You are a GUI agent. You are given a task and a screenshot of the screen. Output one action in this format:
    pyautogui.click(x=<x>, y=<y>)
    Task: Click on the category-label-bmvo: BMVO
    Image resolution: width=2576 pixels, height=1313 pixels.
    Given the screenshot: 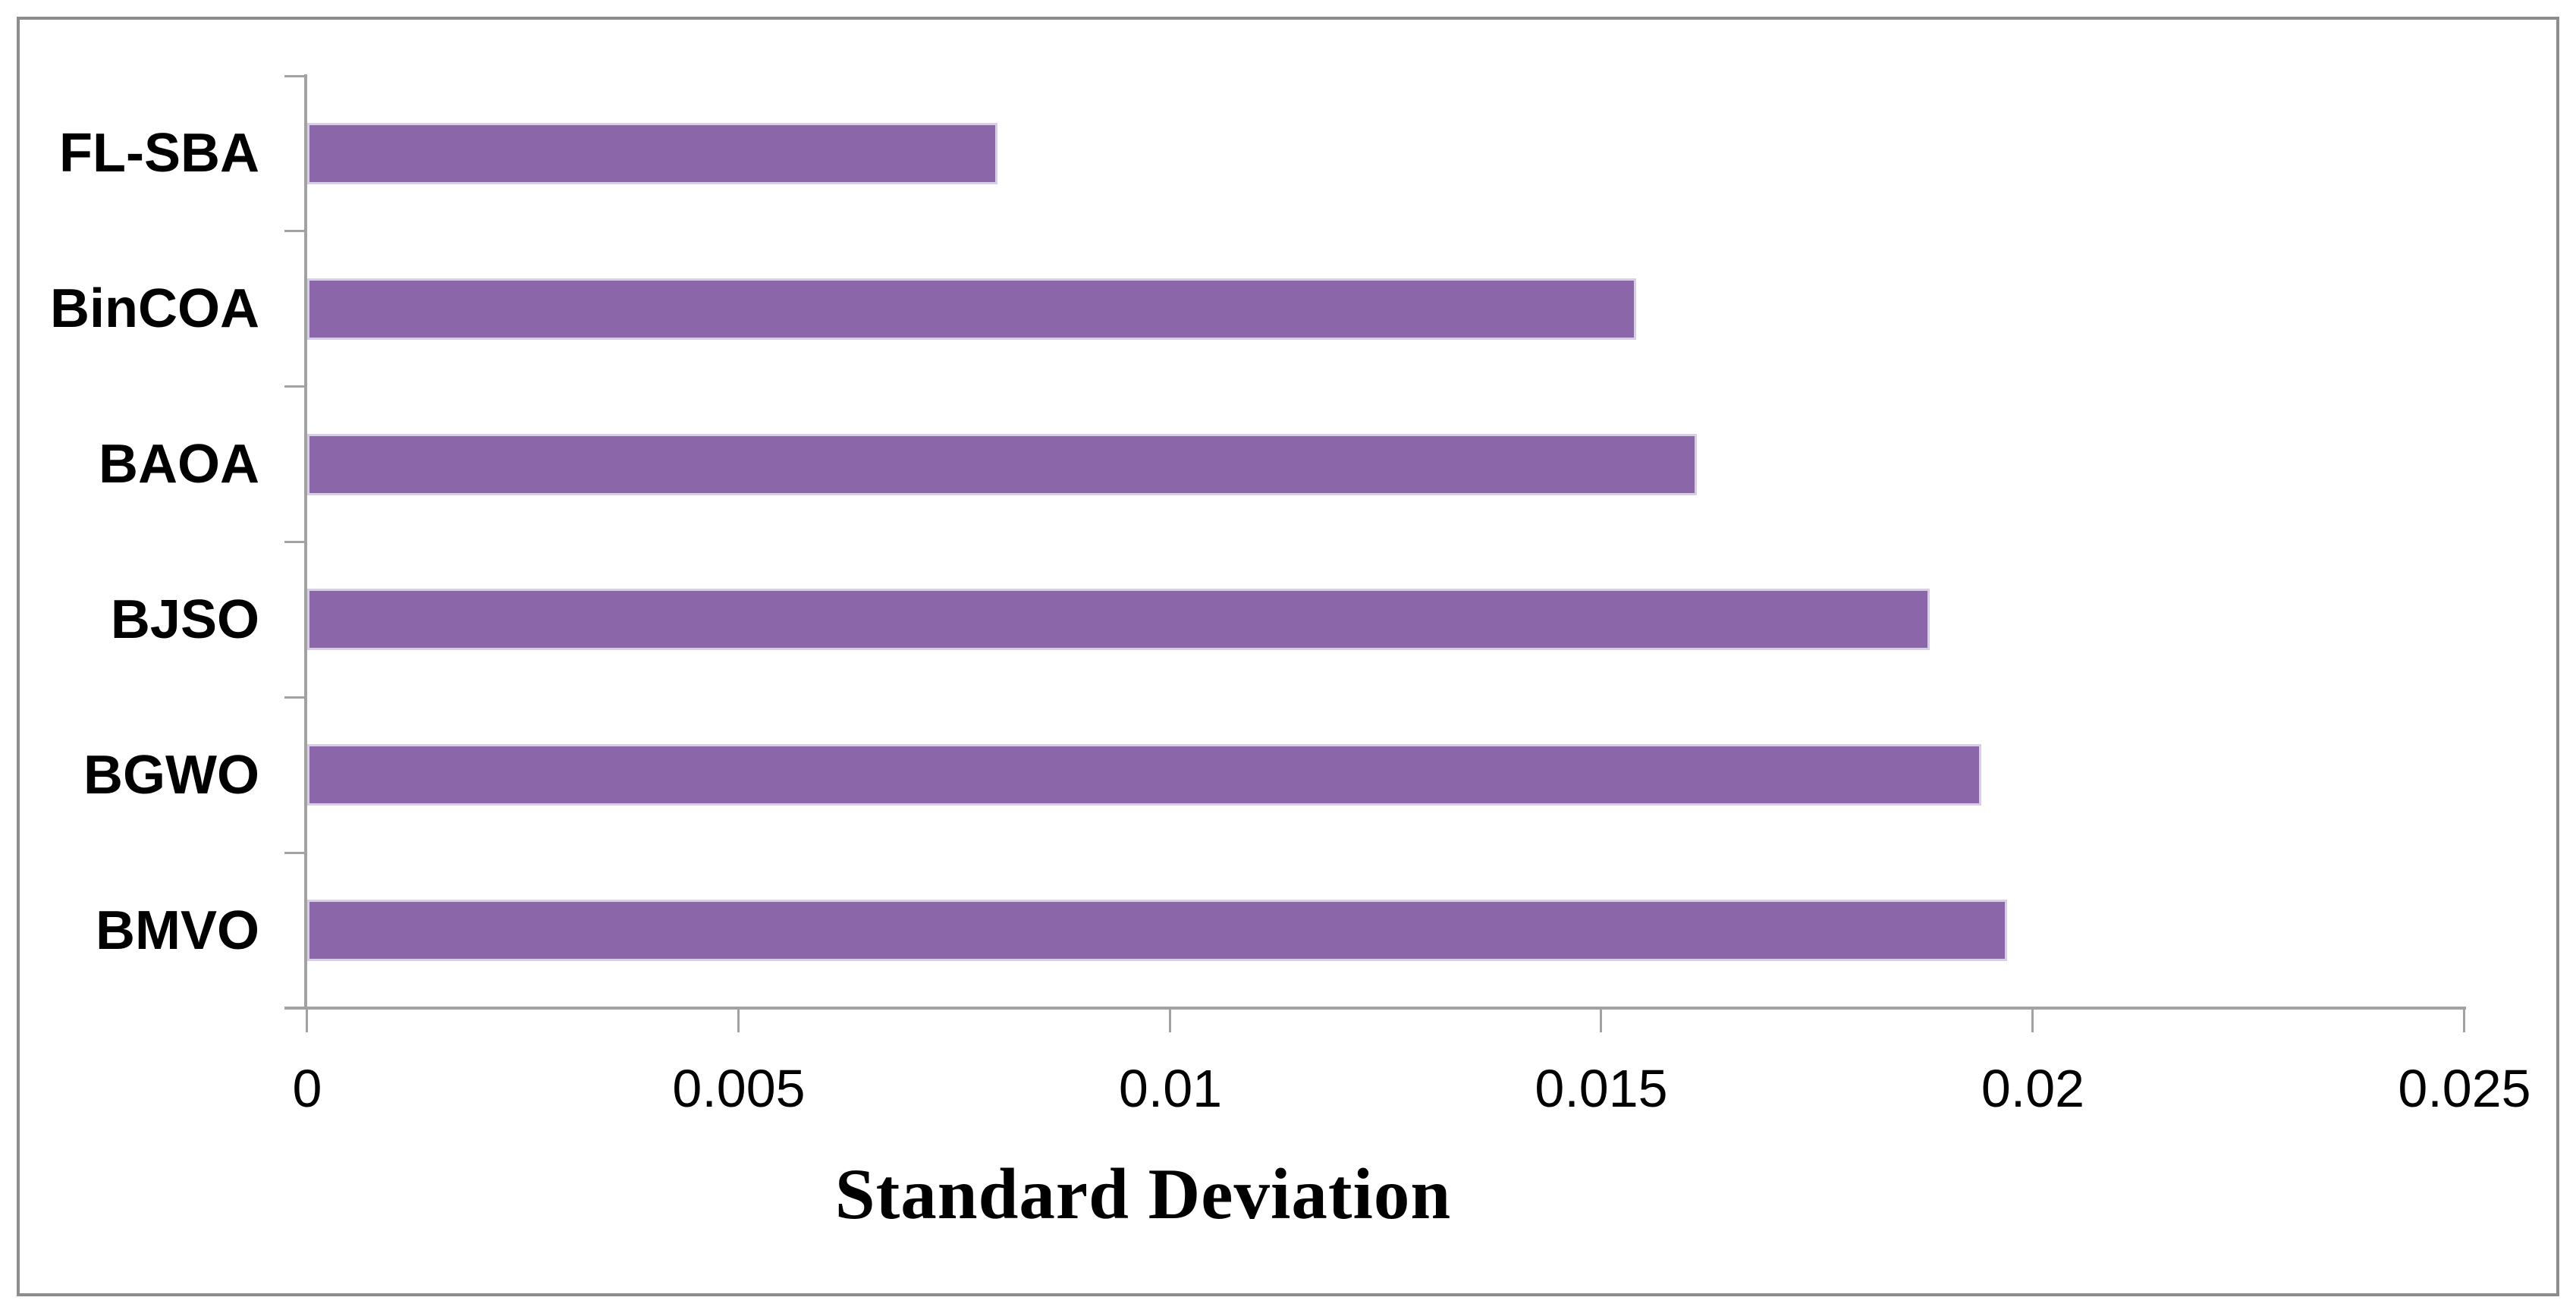 What is the action you would take?
    pyautogui.click(x=177, y=930)
    